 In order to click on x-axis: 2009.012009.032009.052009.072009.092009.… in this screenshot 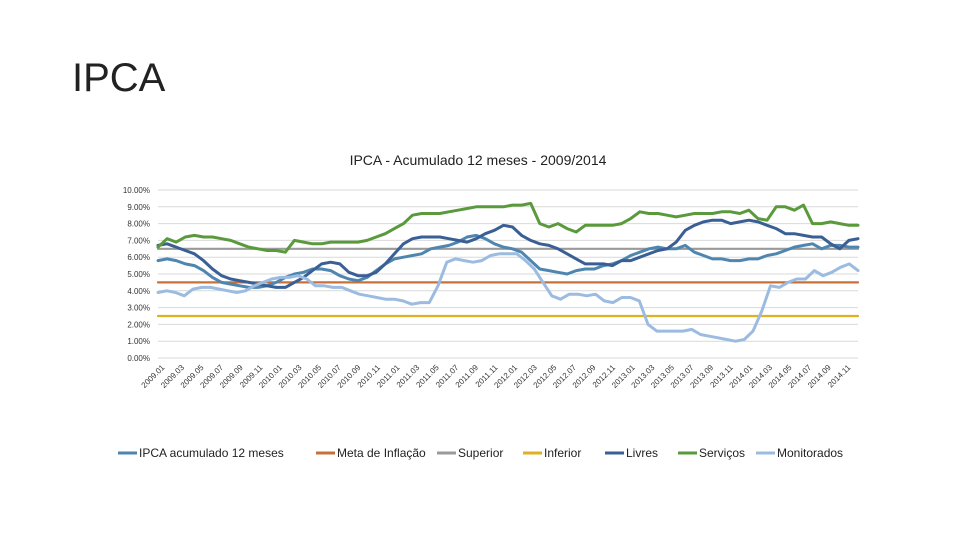, I will do `click(496, 376)`.